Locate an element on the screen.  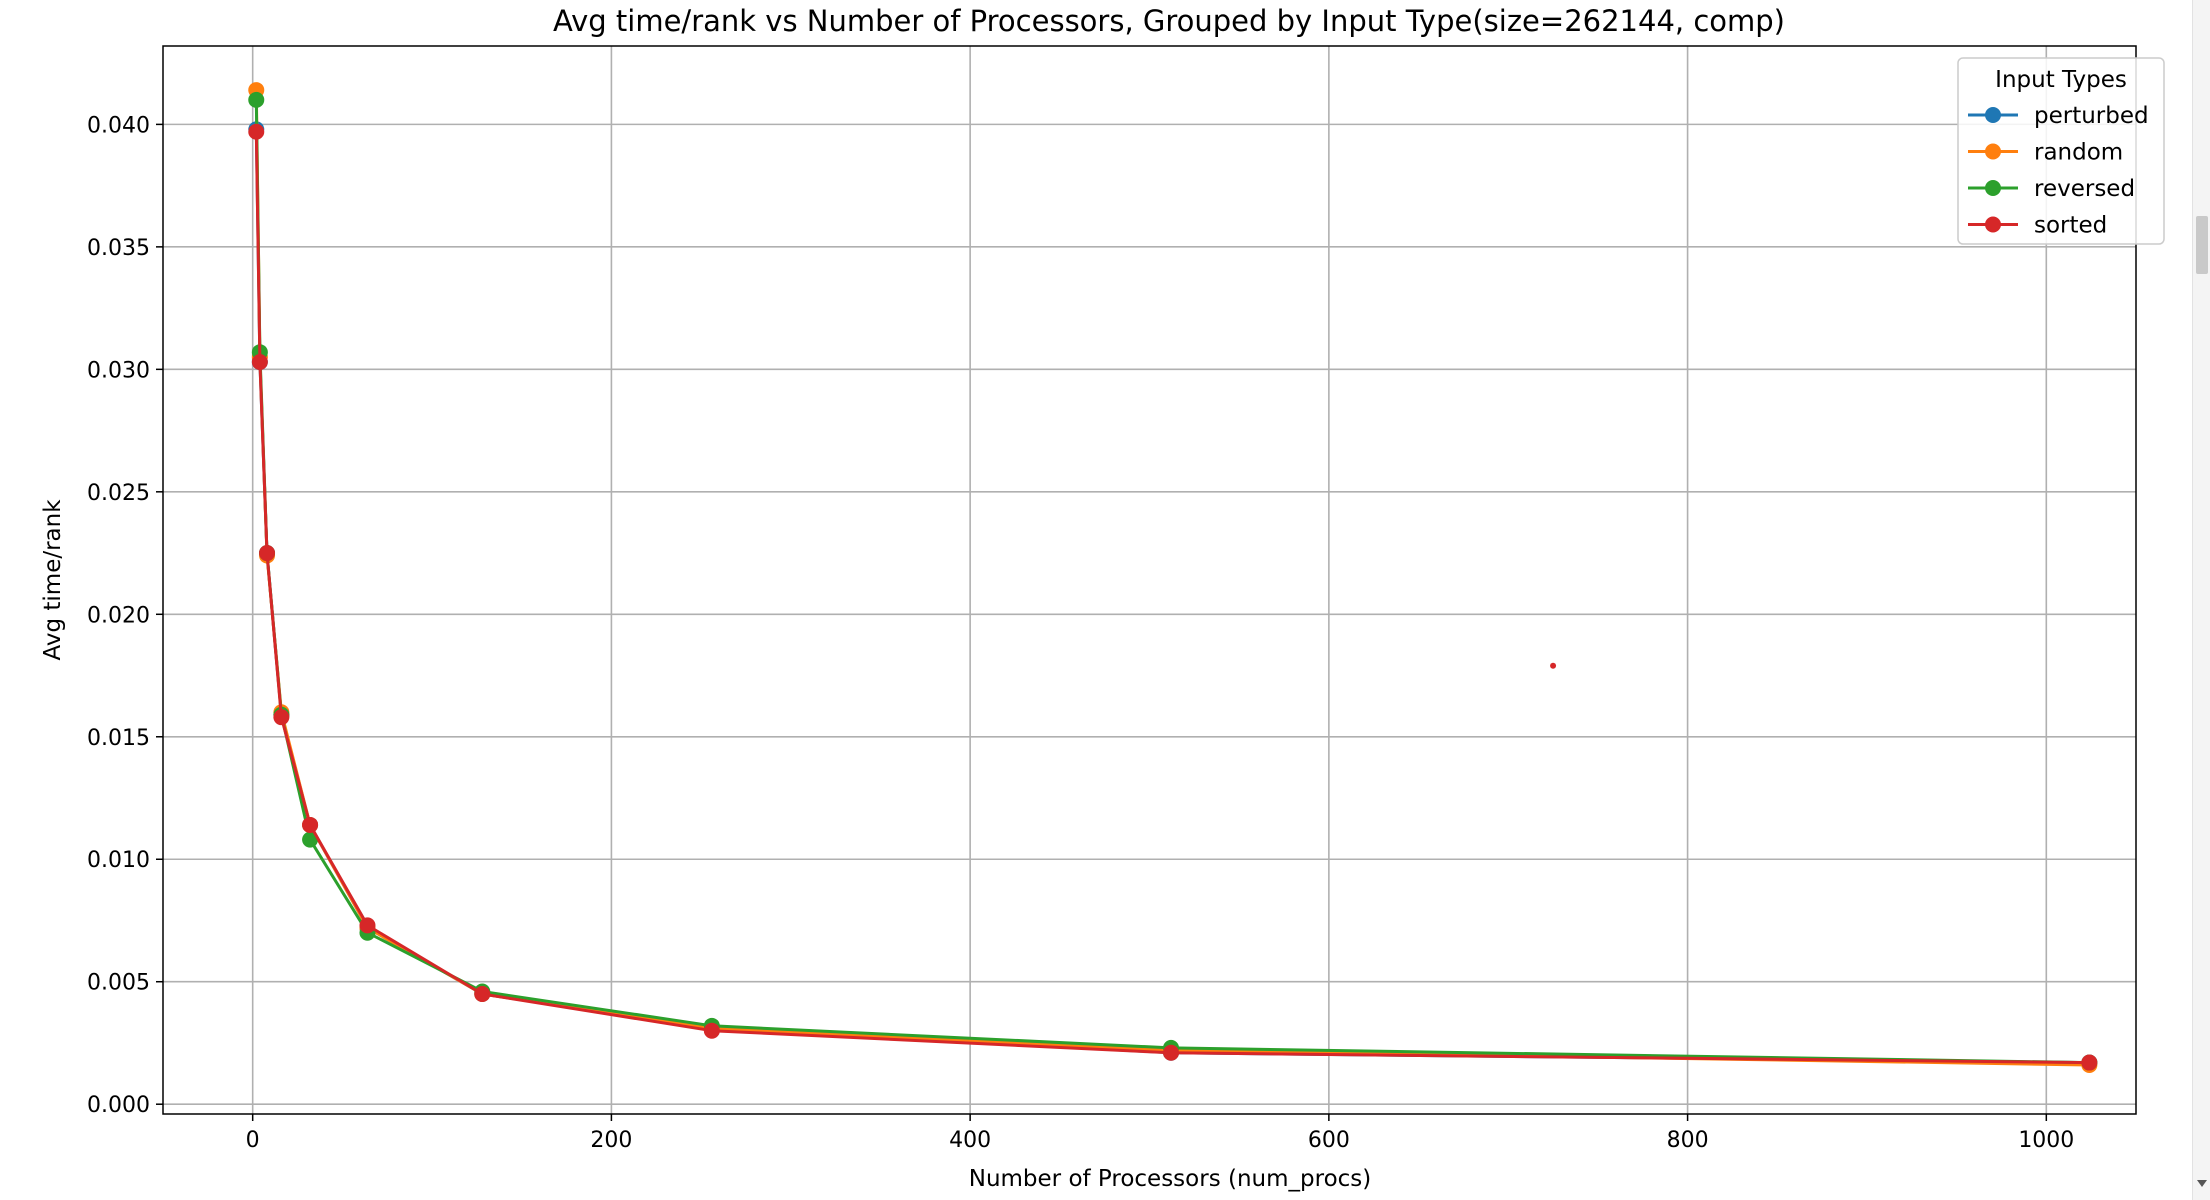
scrollbar-thumb is located at coordinates (2202, 245).